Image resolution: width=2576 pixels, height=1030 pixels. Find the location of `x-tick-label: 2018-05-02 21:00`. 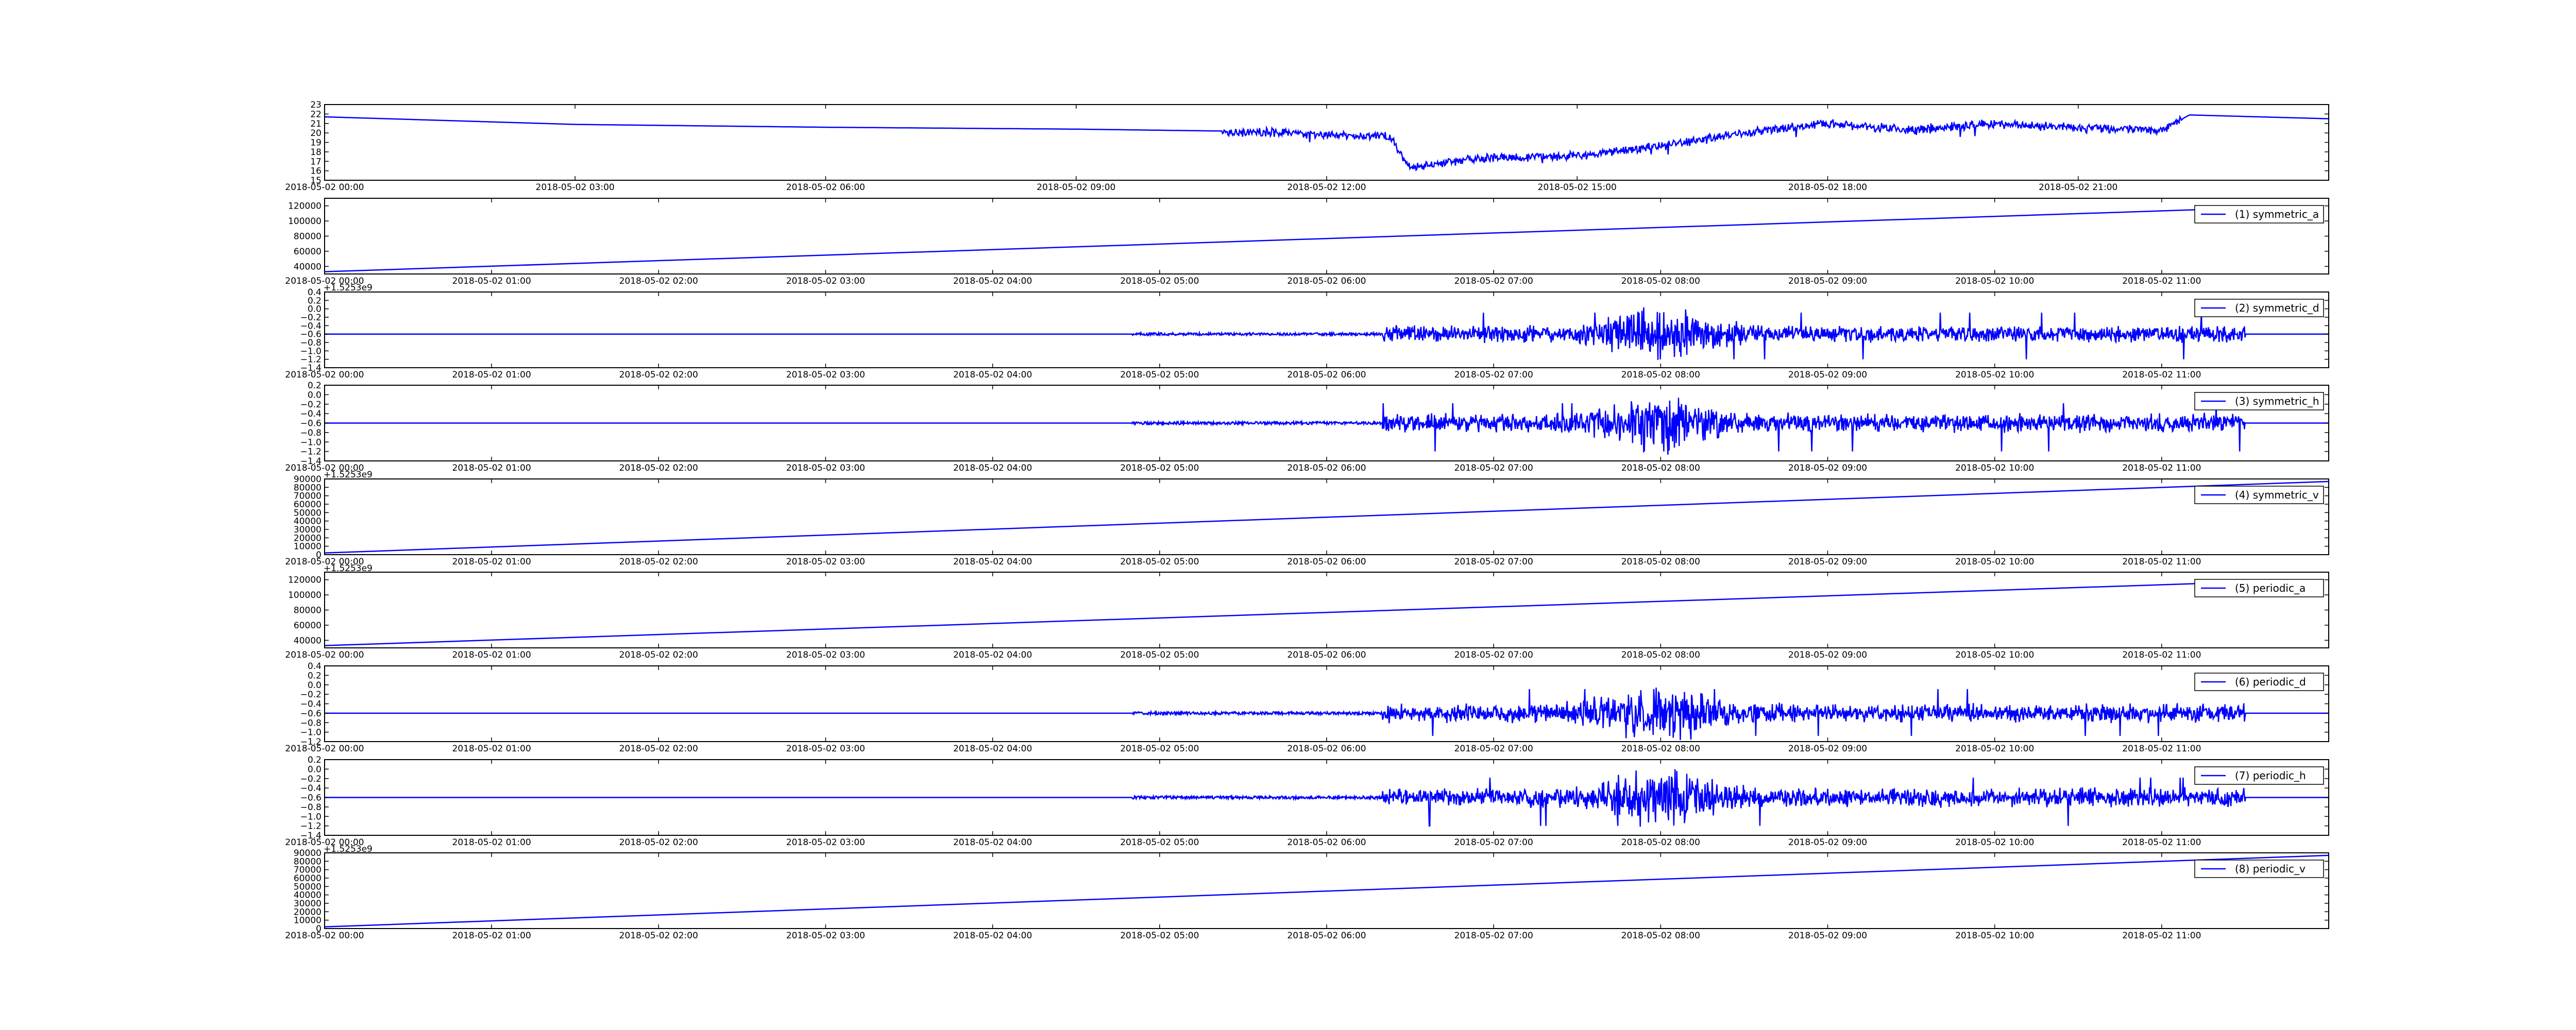

x-tick-label: 2018-05-02 21:00 is located at coordinates (2078, 188).